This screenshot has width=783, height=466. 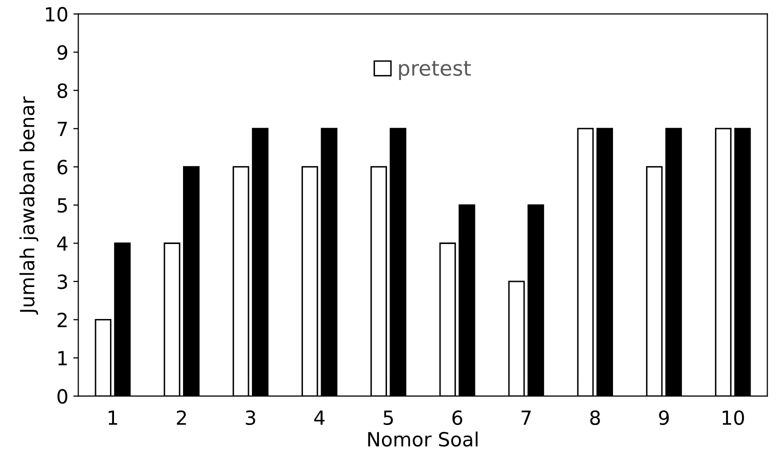 What do you see at coordinates (62, 205) in the screenshot?
I see `y-tick-label: 5` at bounding box center [62, 205].